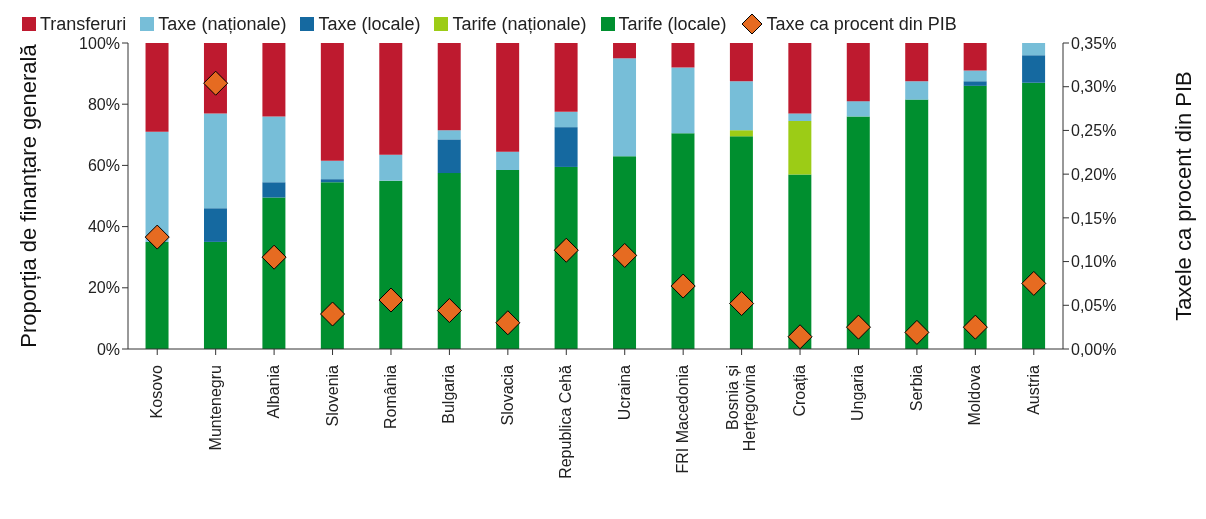 This screenshot has height=519, width=1206. I want to click on y-axis-title: Proporția de finanțare generală, so click(28, 195).